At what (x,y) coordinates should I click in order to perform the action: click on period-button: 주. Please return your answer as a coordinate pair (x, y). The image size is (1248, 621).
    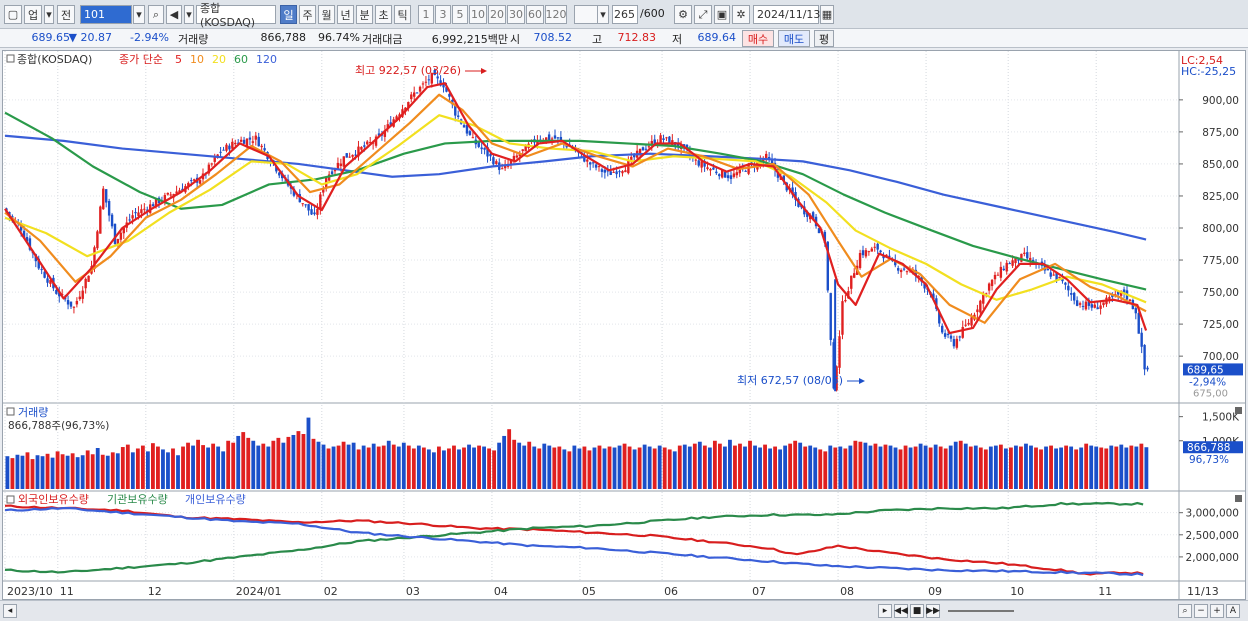
    Looking at the image, I should click on (307, 14).